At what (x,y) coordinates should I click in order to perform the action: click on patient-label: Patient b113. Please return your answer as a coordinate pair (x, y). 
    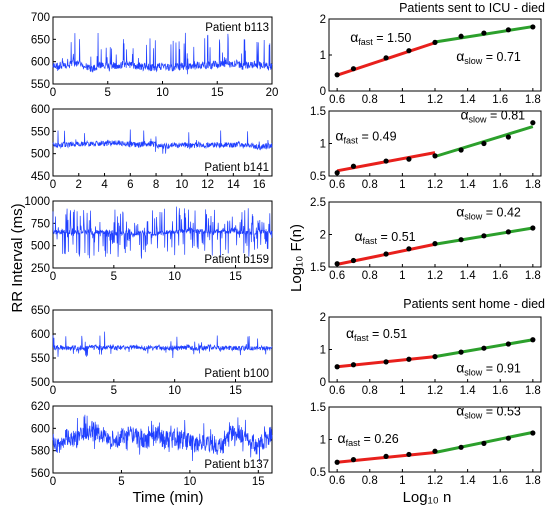
    Looking at the image, I should click on (237, 28).